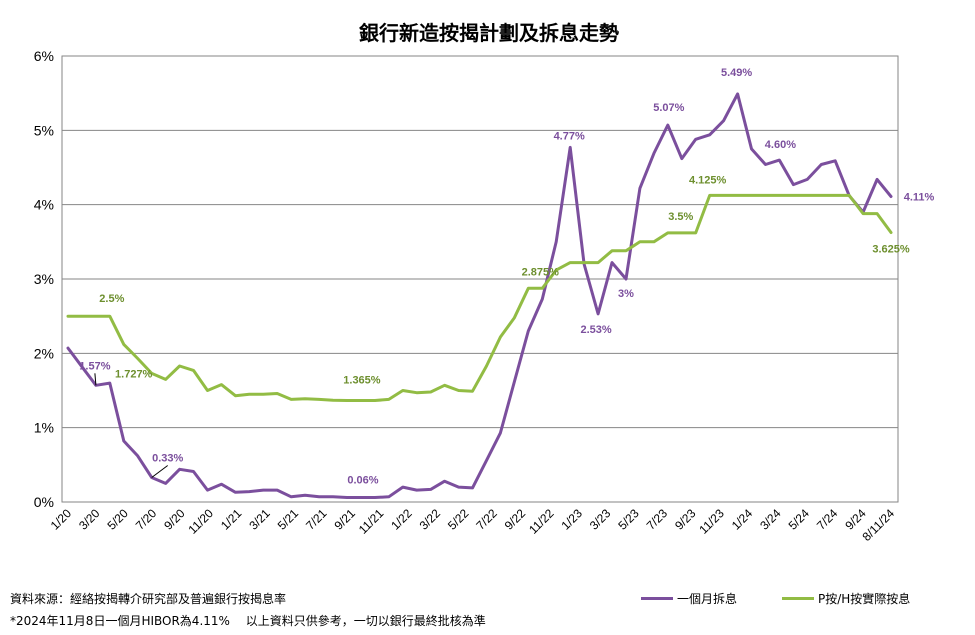  What do you see at coordinates (401, 519) in the screenshot?
I see `x-tick-label: 1/22` at bounding box center [401, 519].